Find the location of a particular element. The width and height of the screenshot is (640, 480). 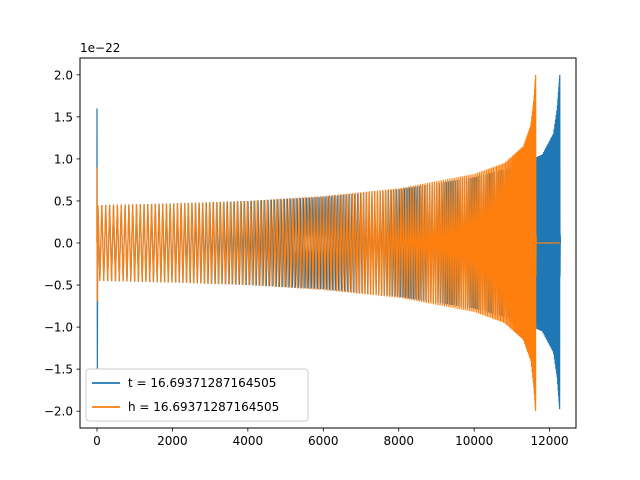

y-tick-label: −1.5 is located at coordinates (58, 370).